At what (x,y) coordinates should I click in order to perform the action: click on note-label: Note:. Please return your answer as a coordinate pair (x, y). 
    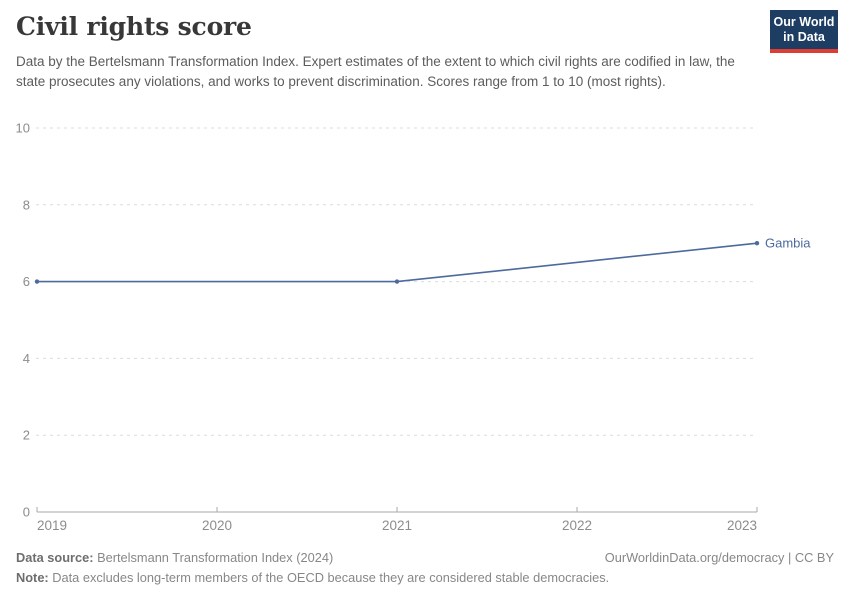
    Looking at the image, I should click on (32, 577).